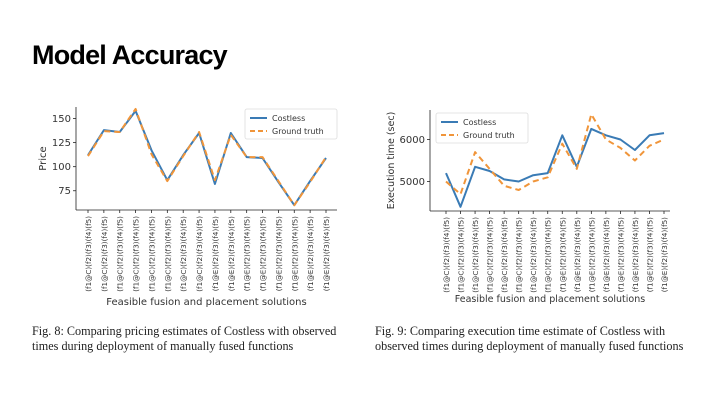 This screenshot has height=405, width=720. I want to click on y-tick-label: 6000, so click(412, 140).